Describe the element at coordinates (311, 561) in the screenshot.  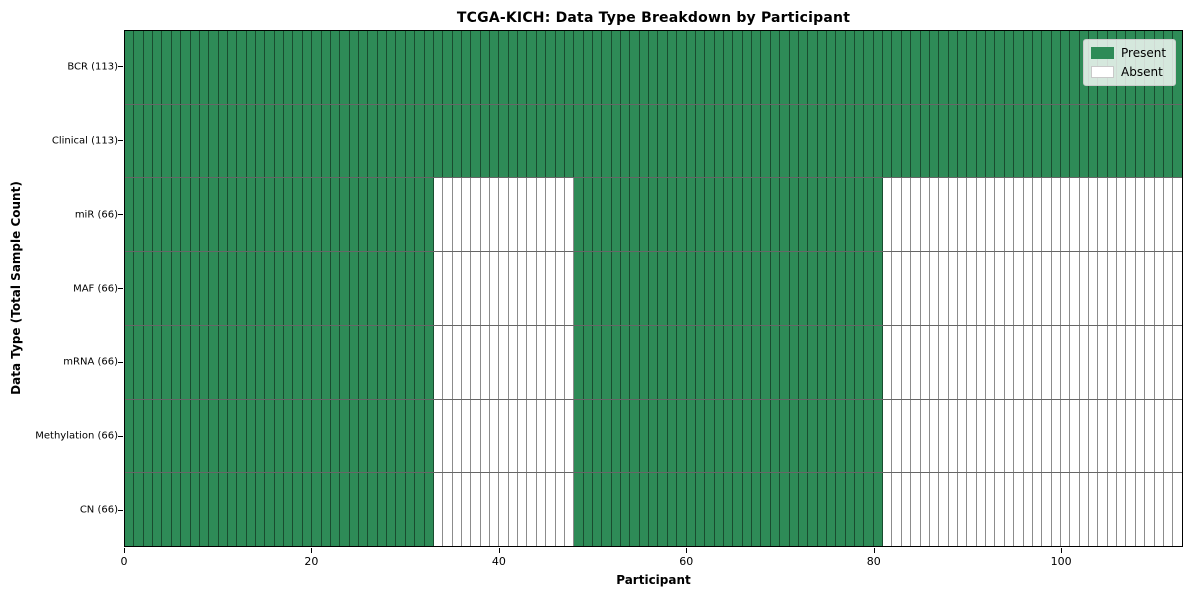
I see `x-tick-label: 20` at that location.